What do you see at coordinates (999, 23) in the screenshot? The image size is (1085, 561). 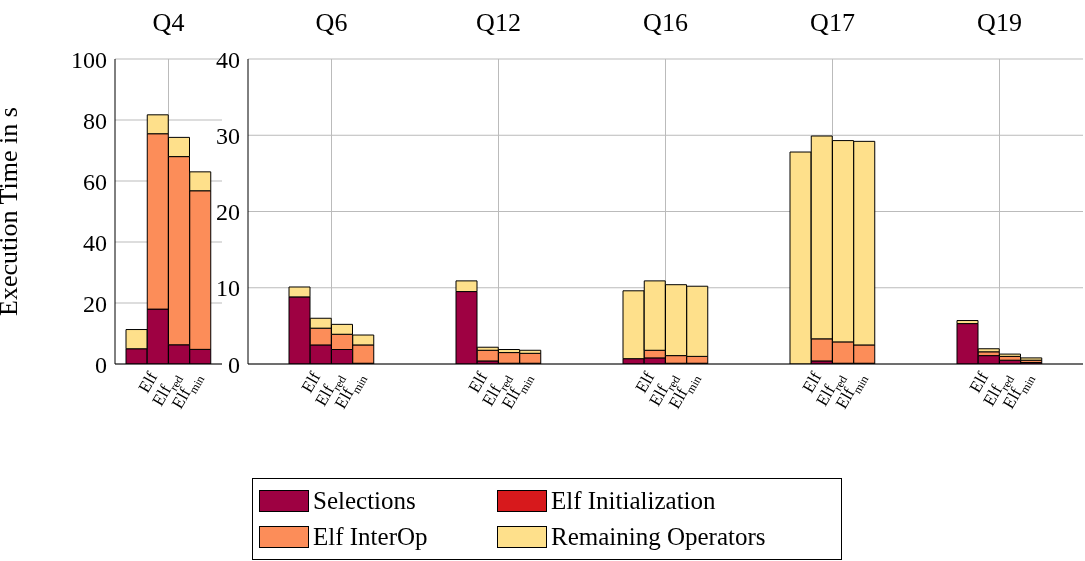 I see `chart-title: Q19` at bounding box center [999, 23].